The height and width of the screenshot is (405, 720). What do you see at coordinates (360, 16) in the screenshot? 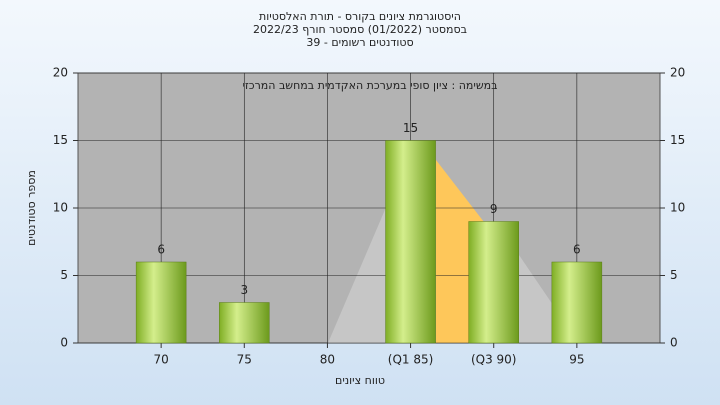
I see `chart-title: היסטוגרמת ציונים בקורס - תורת האלסטיות` at bounding box center [360, 16].